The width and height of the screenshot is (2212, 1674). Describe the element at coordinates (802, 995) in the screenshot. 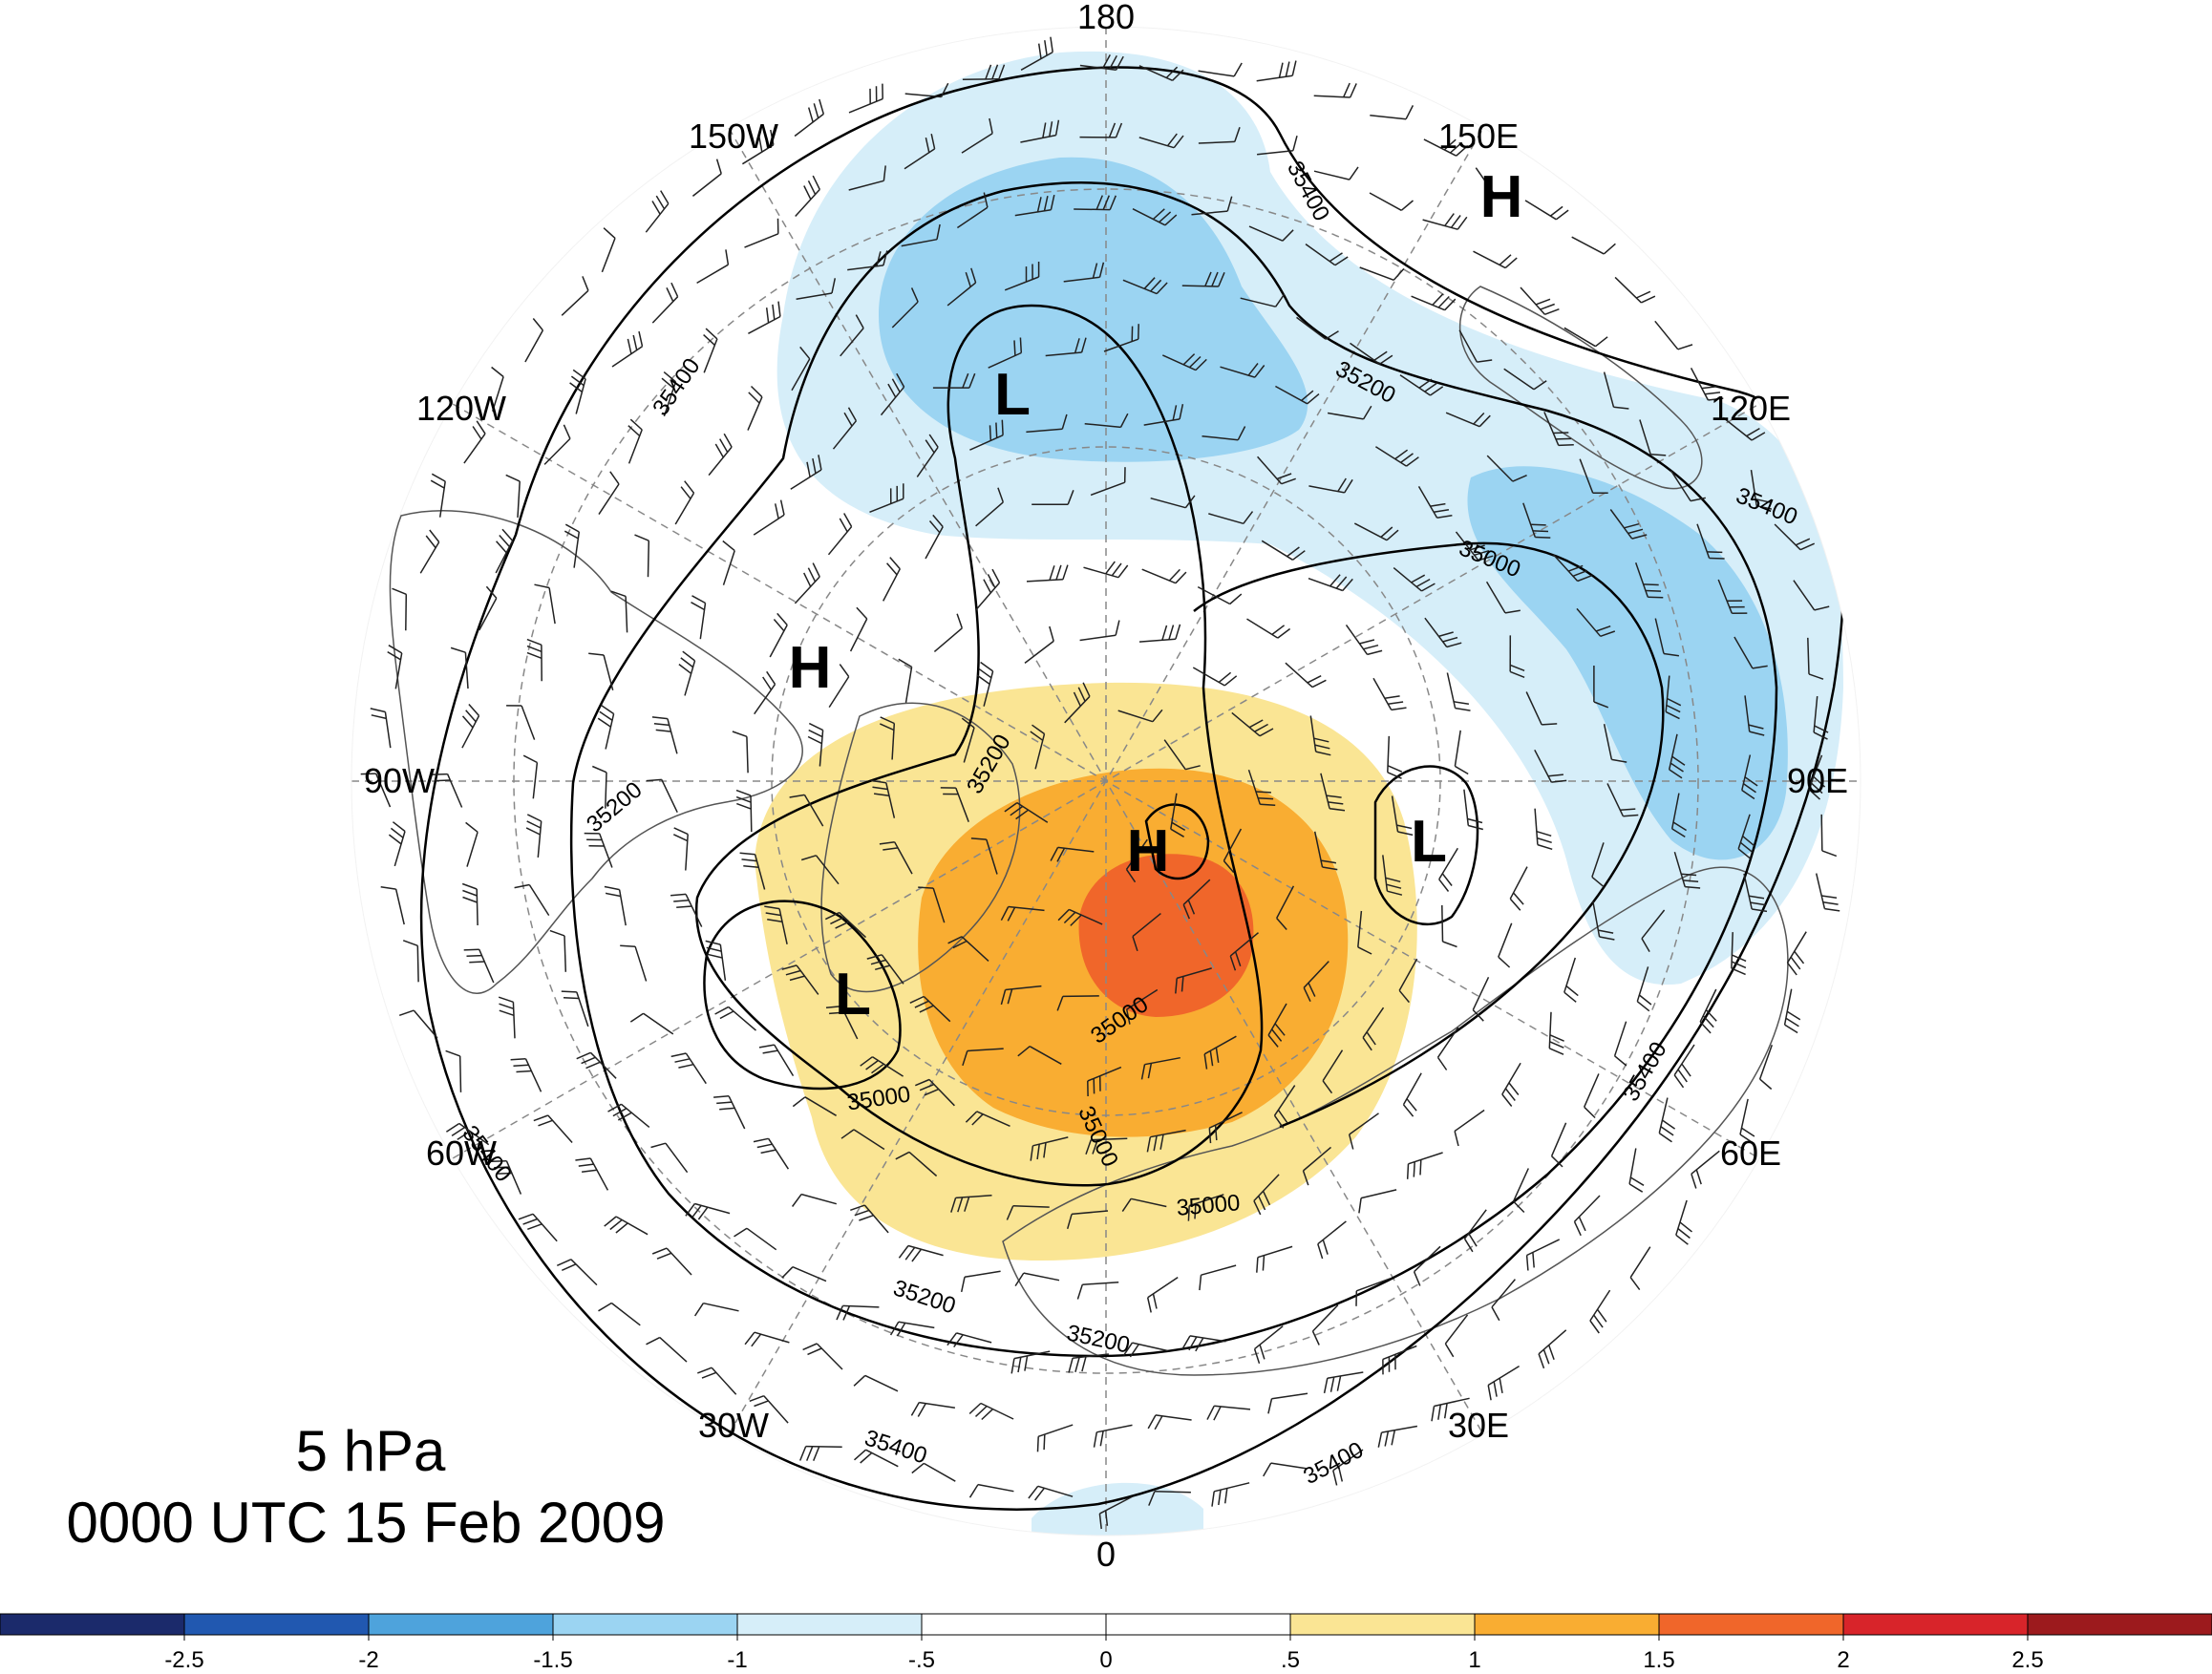

I see `contour-low-atlantic` at that location.